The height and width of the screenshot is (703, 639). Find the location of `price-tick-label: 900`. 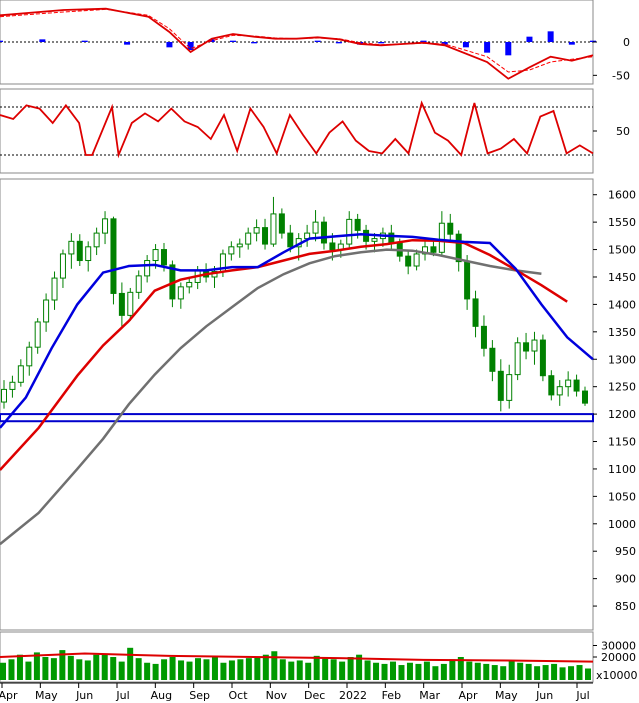

price-tick-label: 900 is located at coordinates (625, 579).